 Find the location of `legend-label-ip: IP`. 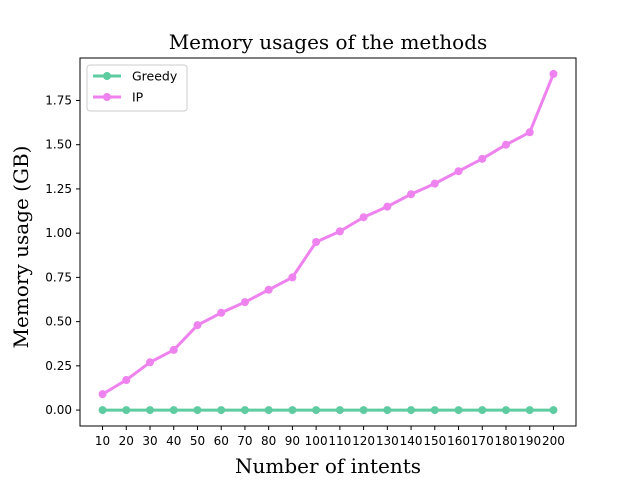

legend-label-ip: IP is located at coordinates (138, 97).